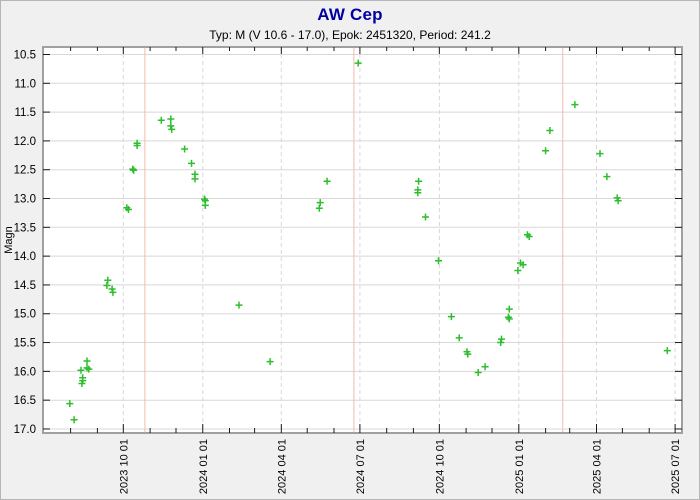 The width and height of the screenshot is (700, 500). I want to click on x-tick-label: 2024 07 01, so click(361, 466).